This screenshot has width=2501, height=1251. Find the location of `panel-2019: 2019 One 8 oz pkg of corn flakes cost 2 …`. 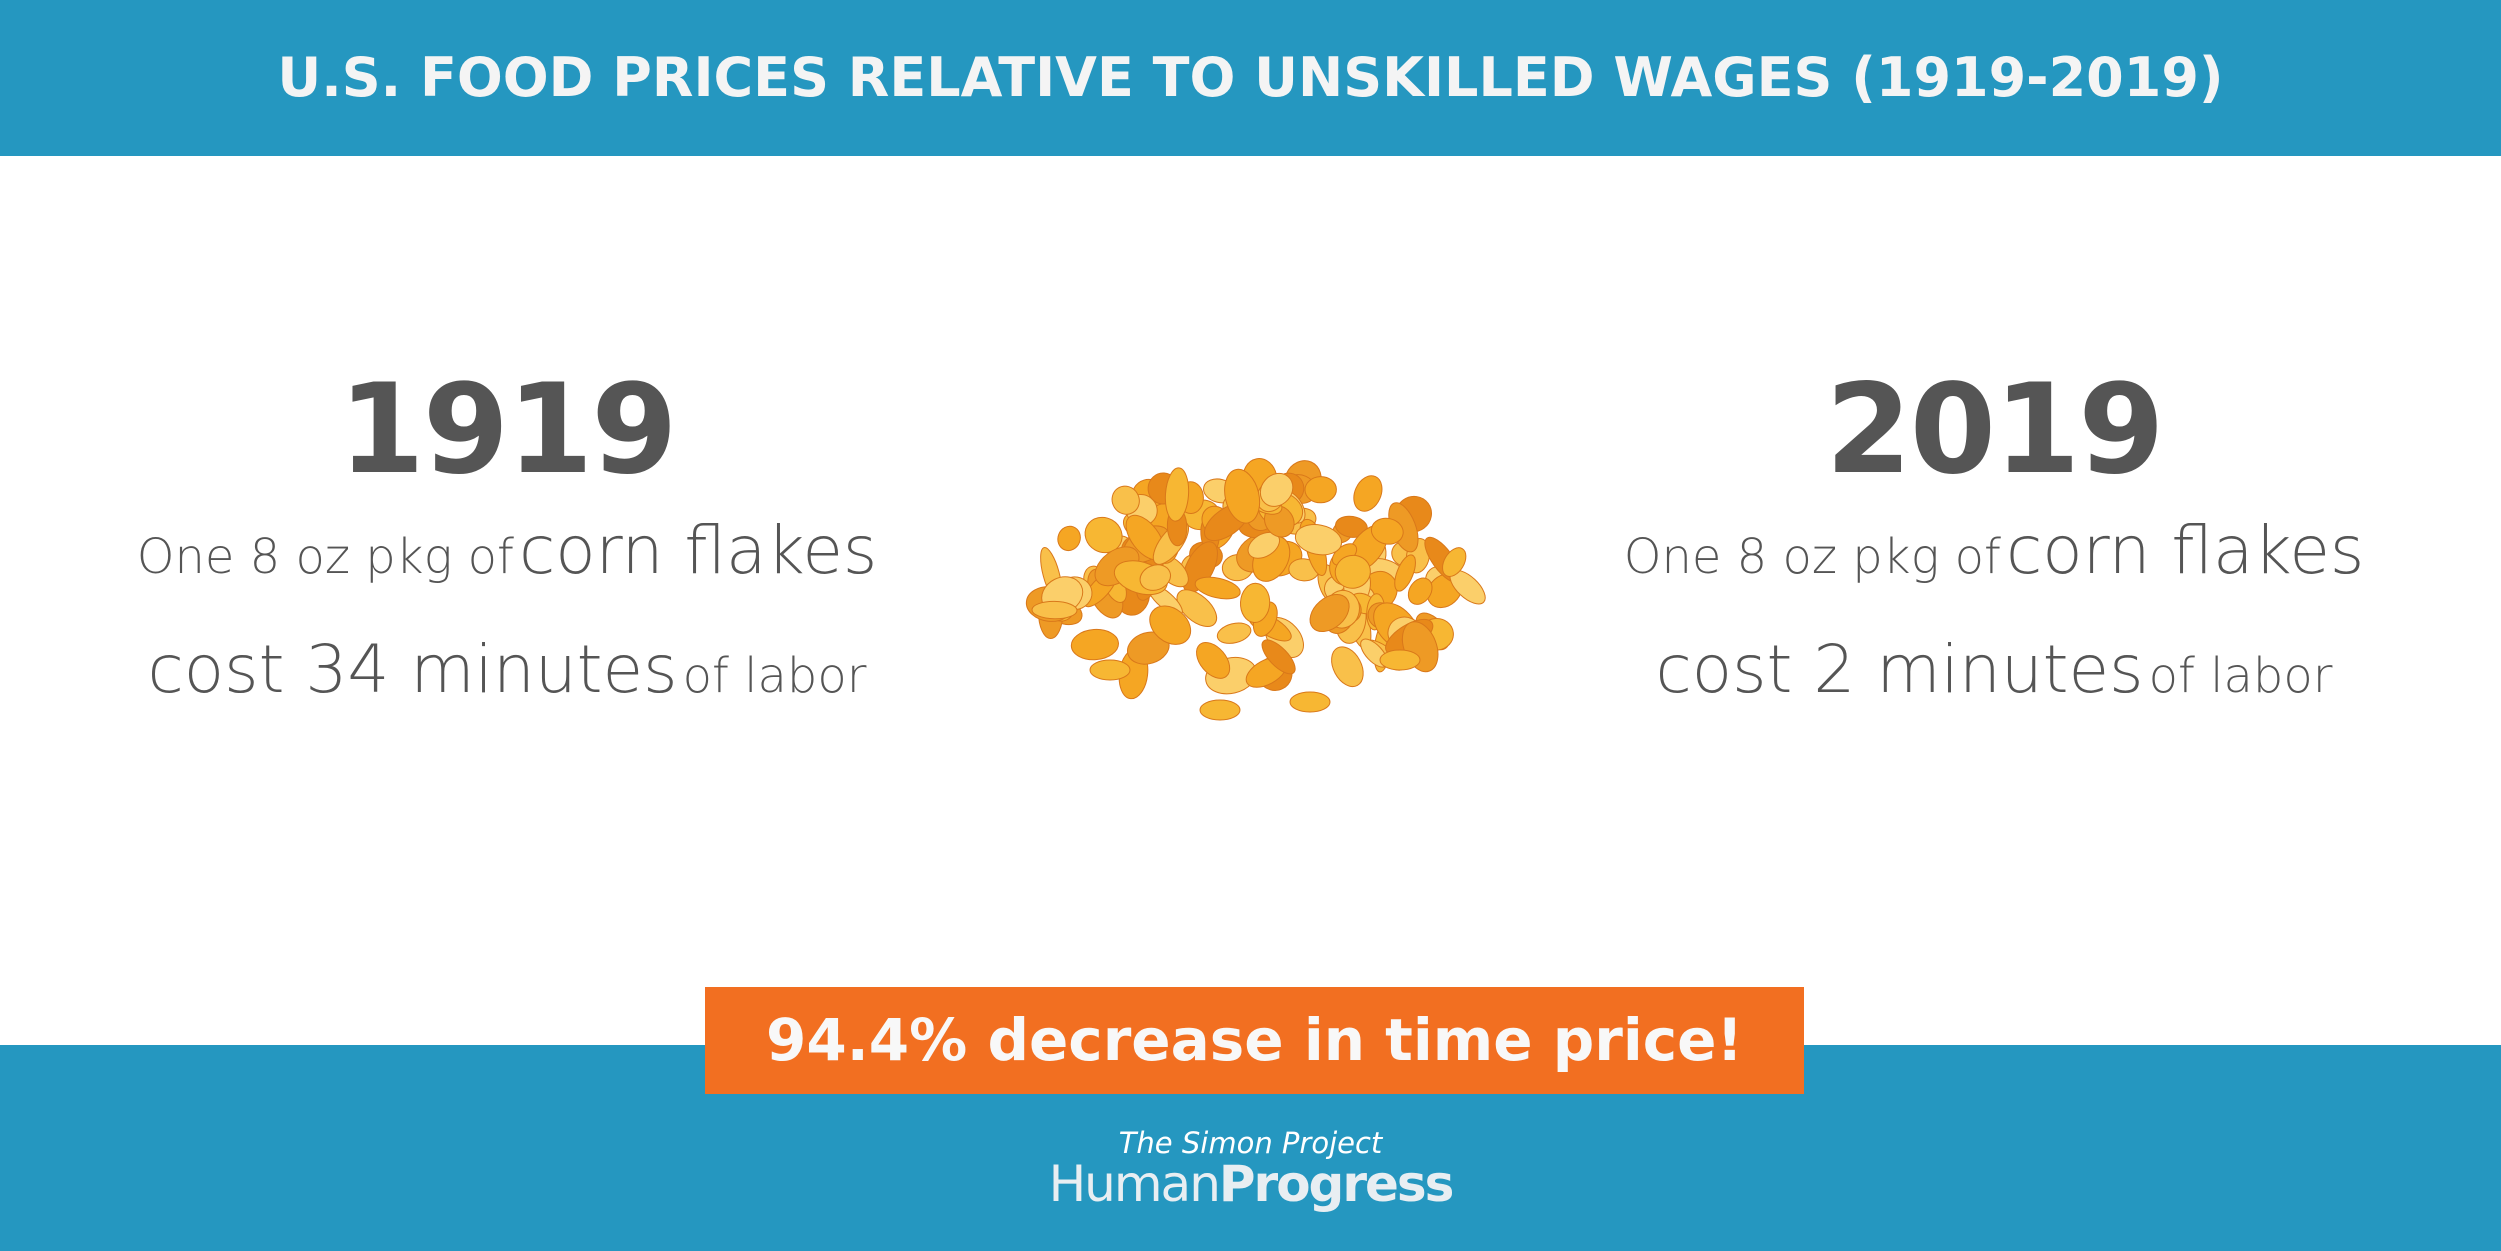

panel-2019: 2019 One 8 oz pkg of corn flakes cost 2 … is located at coordinates (1994, 549).